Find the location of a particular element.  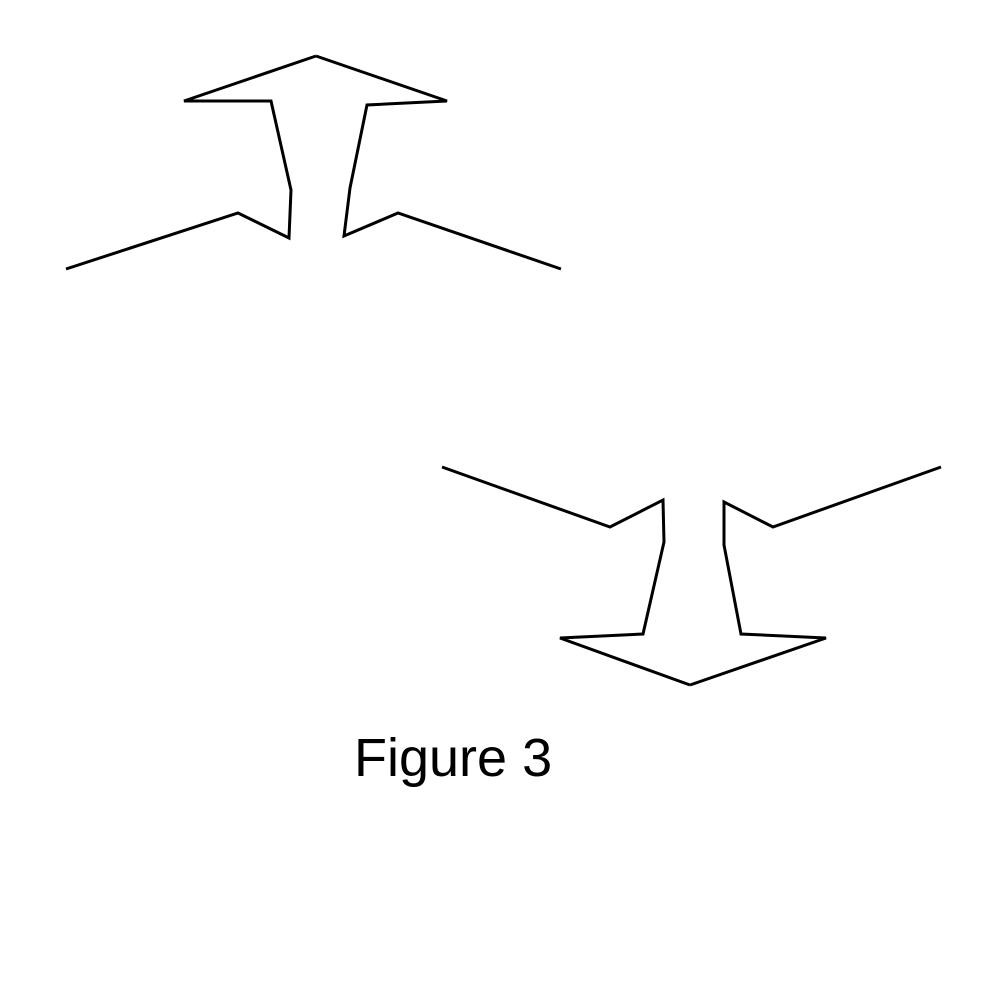

upward-arrow-left-edge is located at coordinates (191, 162).